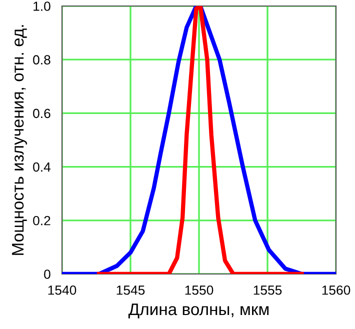 The width and height of the screenshot is (355, 329). Describe the element at coordinates (199, 290) in the screenshot. I see `x-tick-label: 1550` at that location.